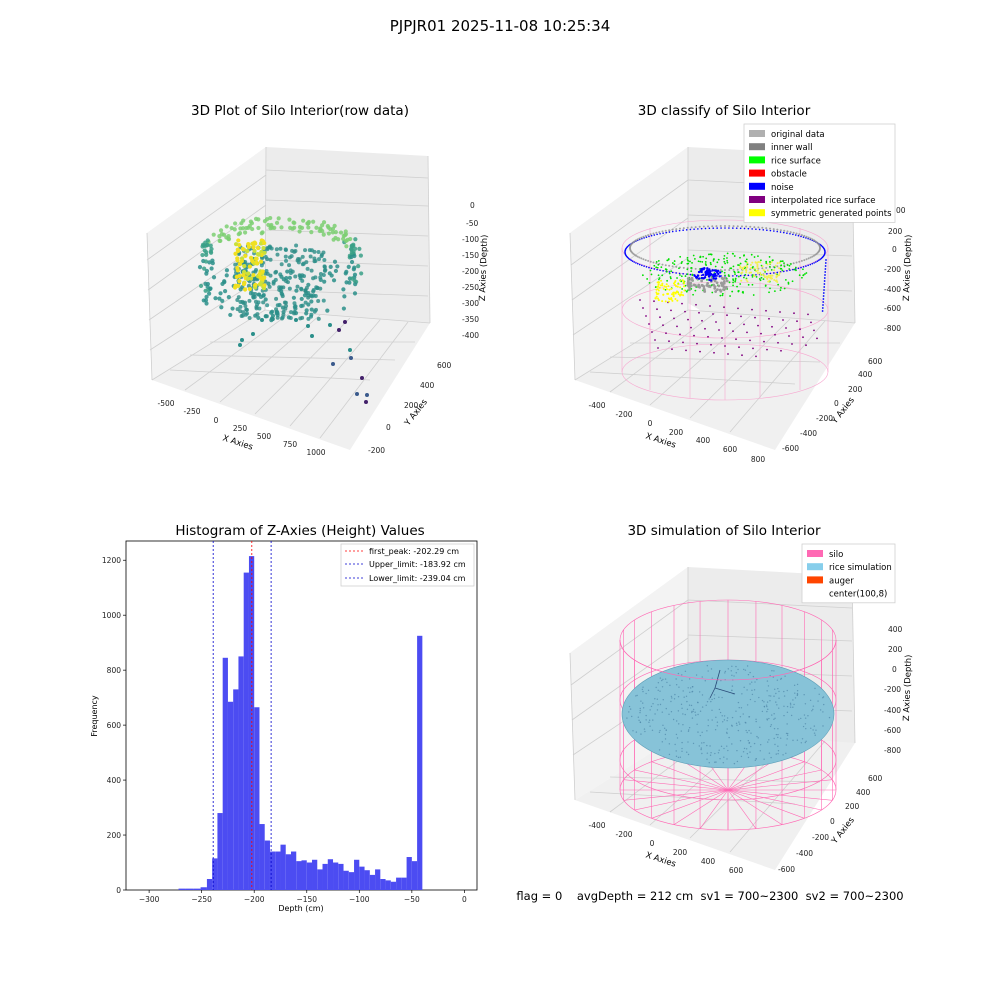  What do you see at coordinates (736, 870) in the screenshot?
I see `x-tick-label: 600` at bounding box center [736, 870].